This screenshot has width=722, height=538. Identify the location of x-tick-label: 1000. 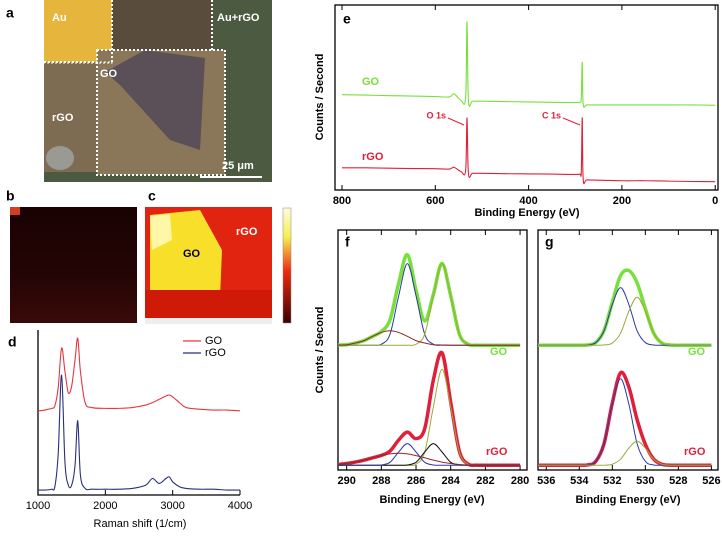
(38, 506).